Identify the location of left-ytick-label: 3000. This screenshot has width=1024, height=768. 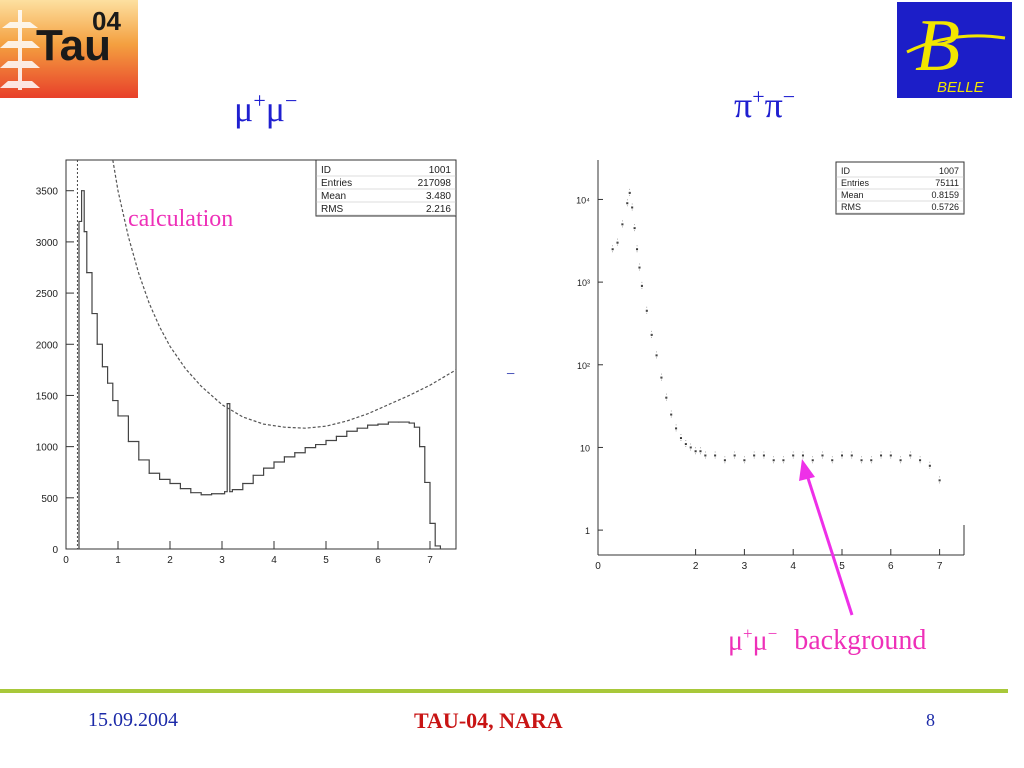
(47, 243).